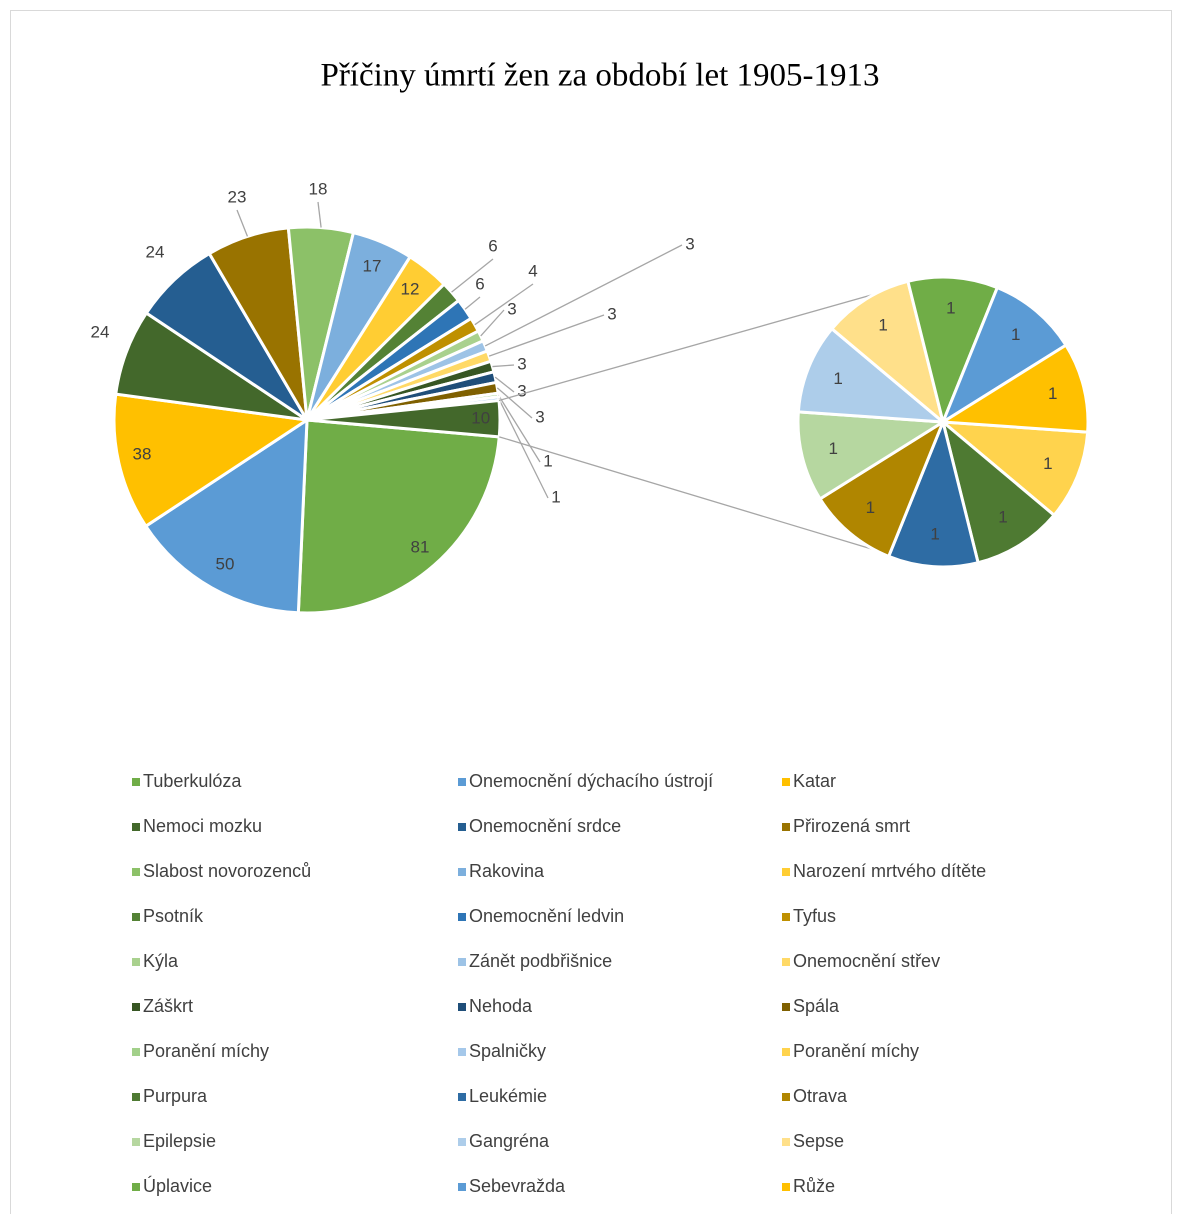 This screenshot has height=1214, width=1182. What do you see at coordinates (202, 826) in the screenshot?
I see `legend-label: Nemoci mozku` at bounding box center [202, 826].